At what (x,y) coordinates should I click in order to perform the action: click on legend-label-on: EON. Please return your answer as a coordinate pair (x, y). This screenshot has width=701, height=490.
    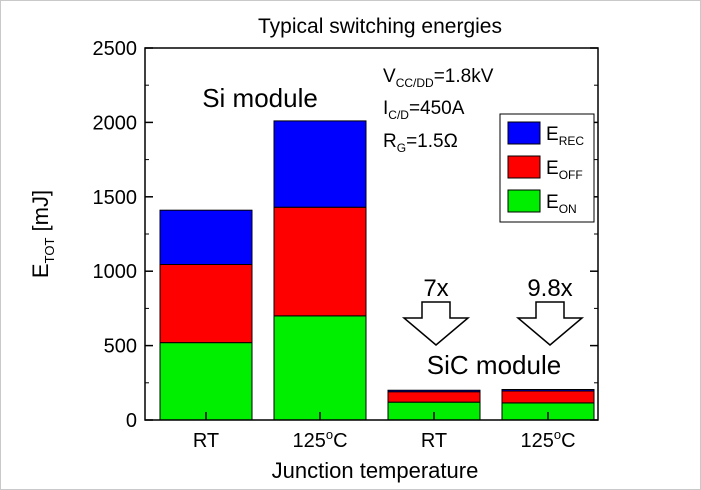
    Looking at the image, I should click on (561, 204).